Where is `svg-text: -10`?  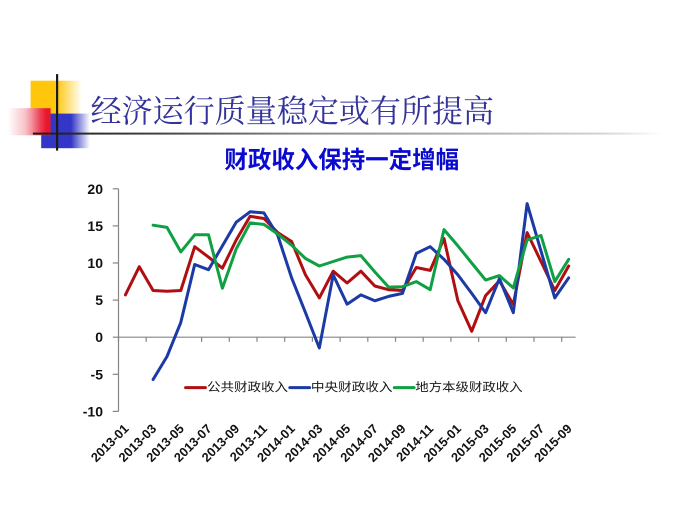 svg-text: -10 is located at coordinates (93, 411).